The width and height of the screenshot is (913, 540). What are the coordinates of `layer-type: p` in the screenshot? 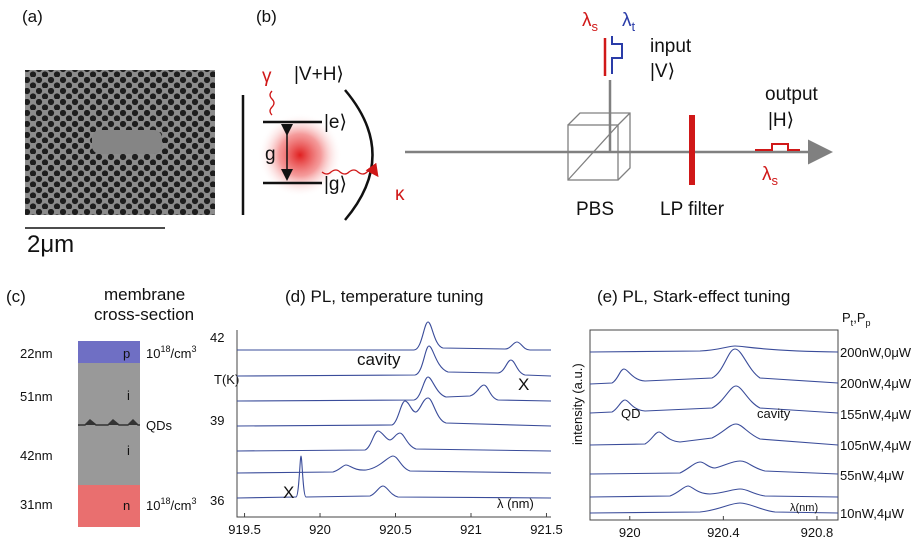 It's located at (126, 353).